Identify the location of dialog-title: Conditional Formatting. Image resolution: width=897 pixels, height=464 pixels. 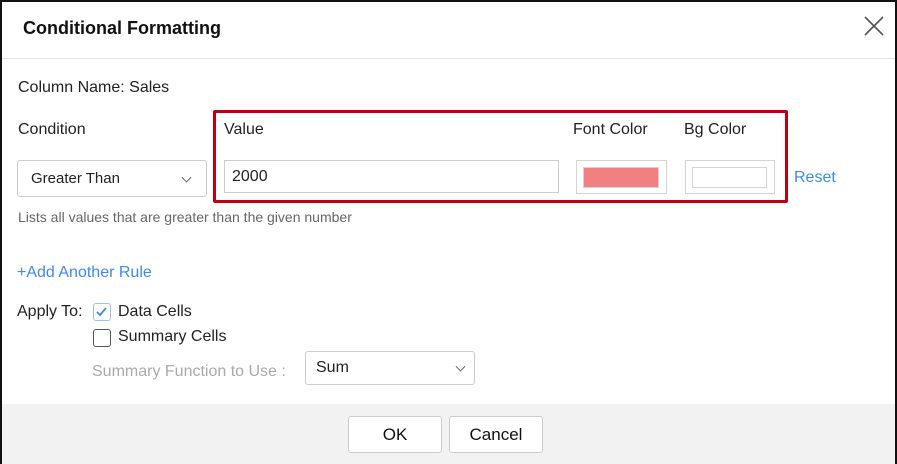
(122, 28).